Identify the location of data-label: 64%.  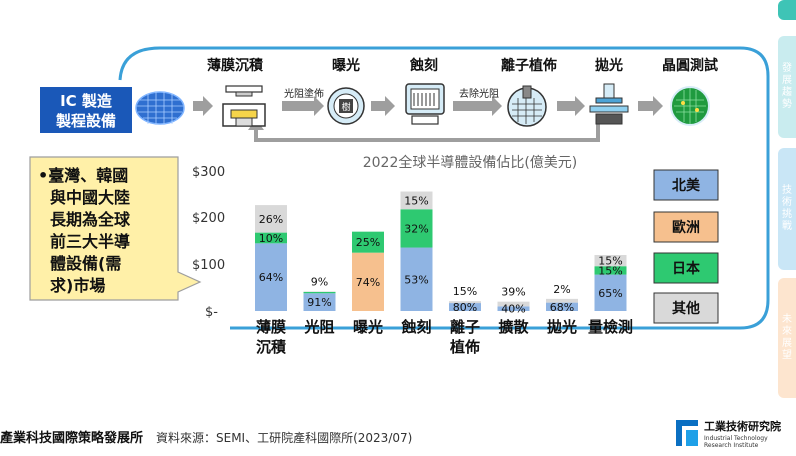
(271, 277).